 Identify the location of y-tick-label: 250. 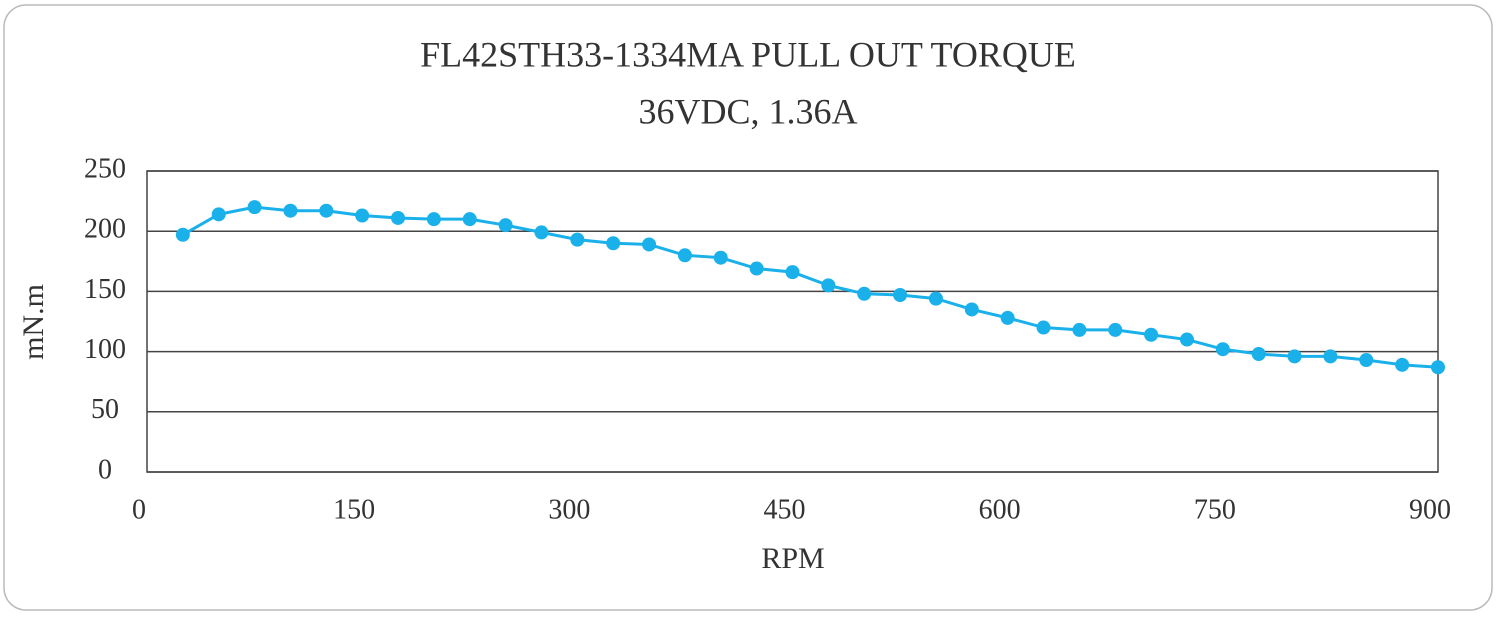
(105, 168).